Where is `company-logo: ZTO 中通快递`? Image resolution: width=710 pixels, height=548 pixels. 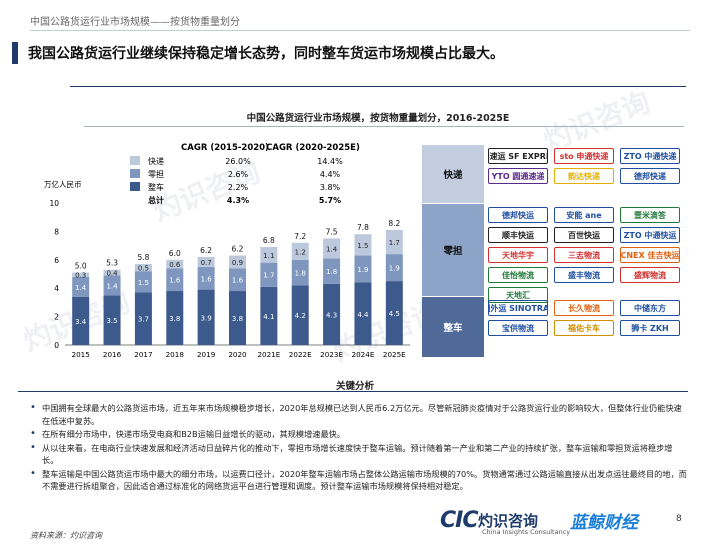 company-logo: ZTO 中通快递 is located at coordinates (650, 156).